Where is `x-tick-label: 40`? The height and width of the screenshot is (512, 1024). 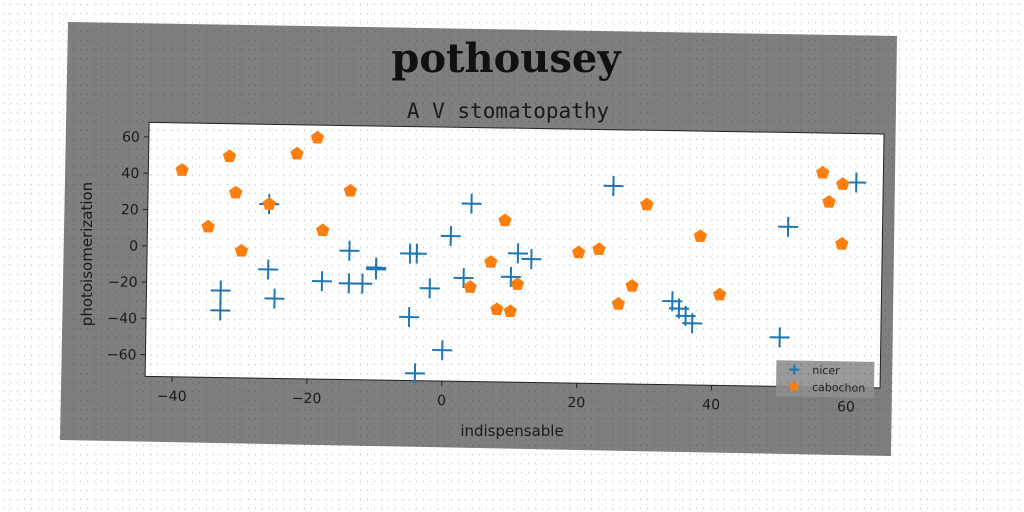 x-tick-label: 40 is located at coordinates (711, 405).